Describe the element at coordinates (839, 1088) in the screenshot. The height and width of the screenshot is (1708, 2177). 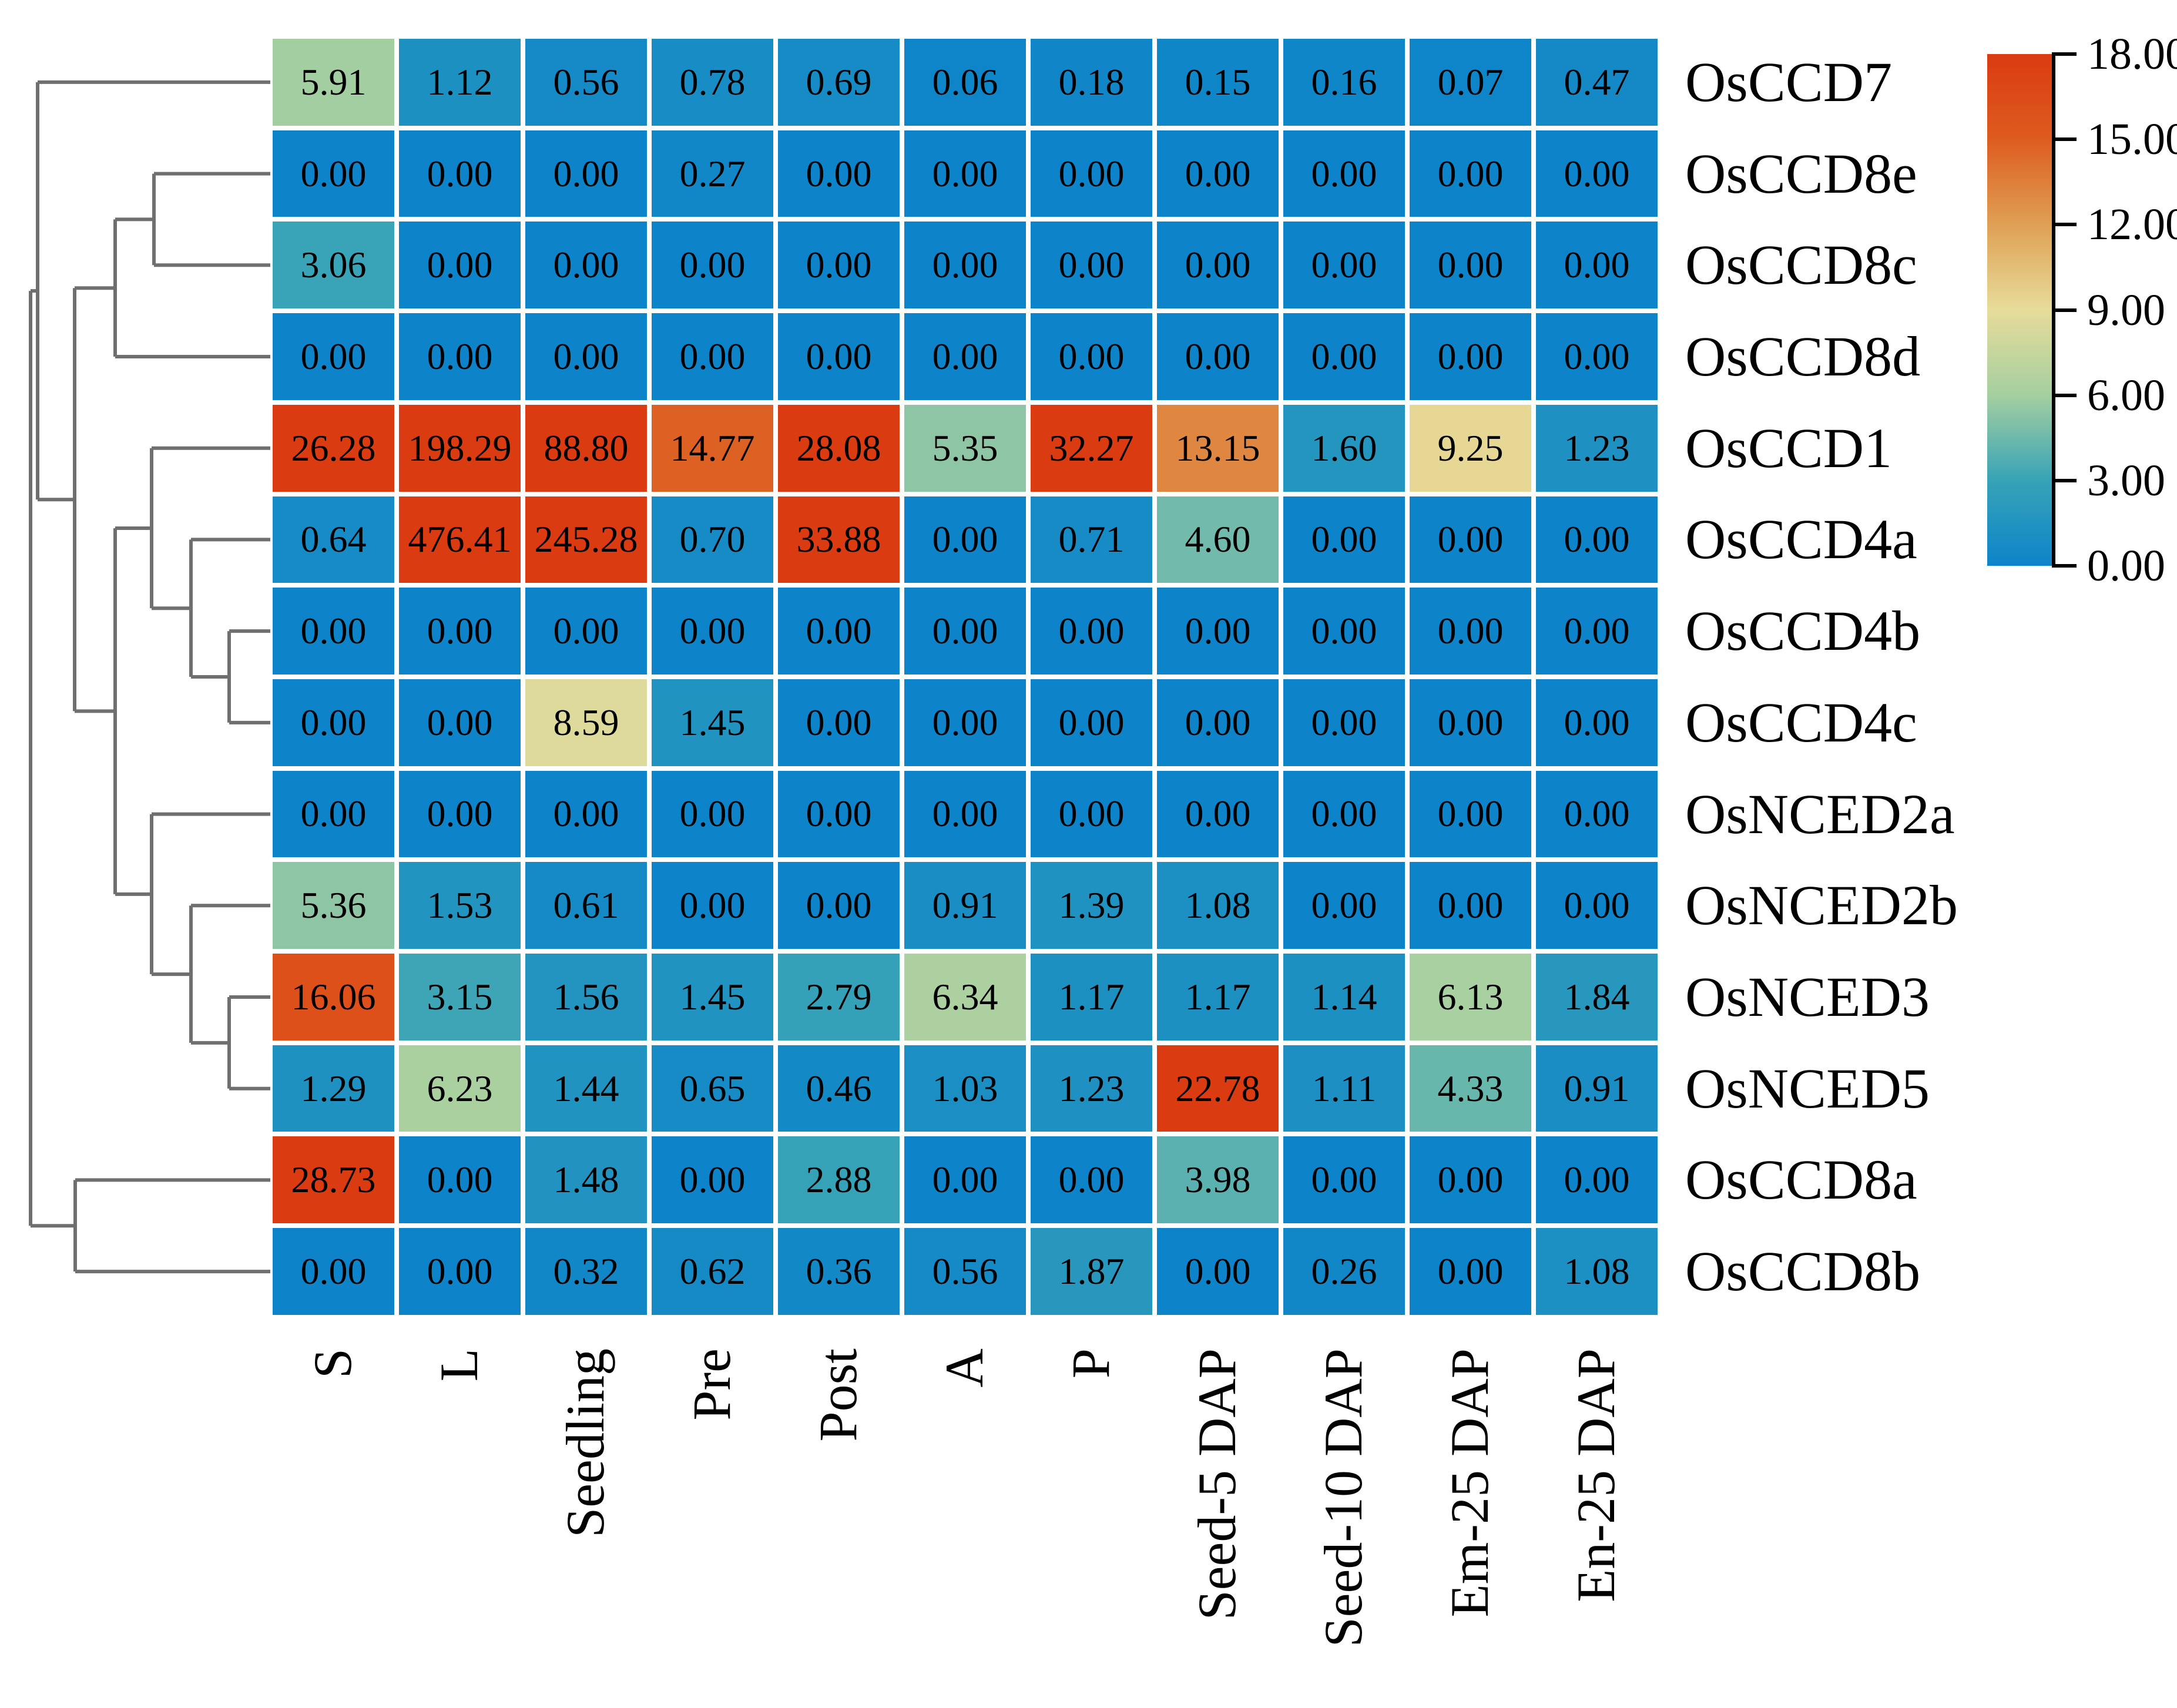
I see `heatmap-cell: 0.46` at that location.